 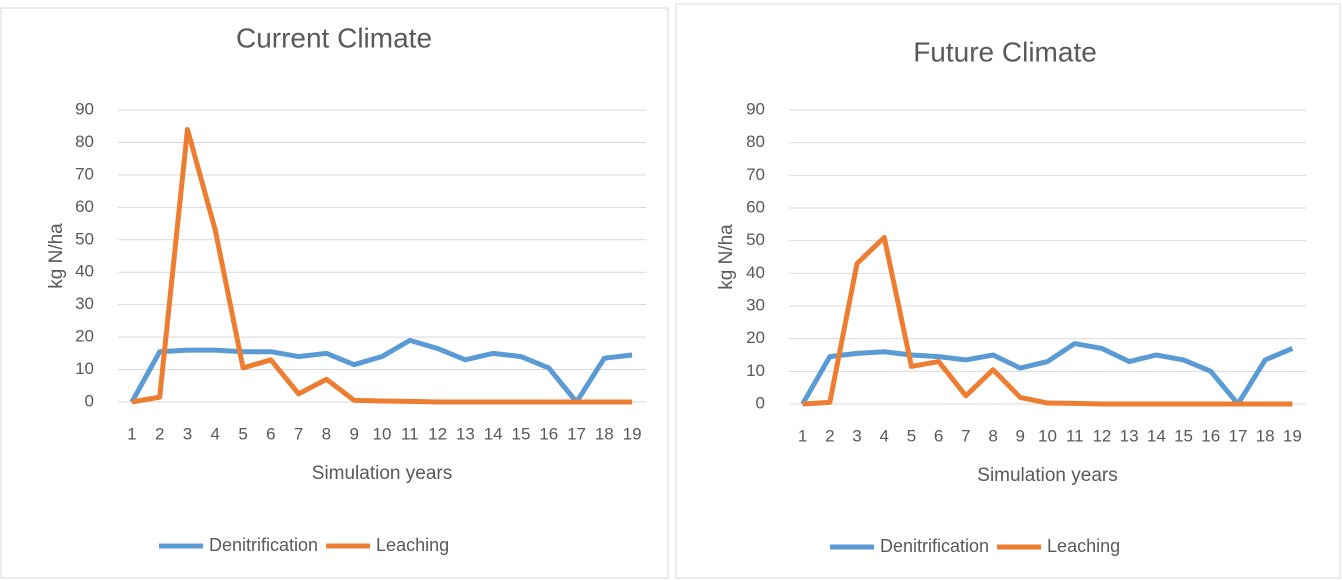 I want to click on chart-title: Current Climate, so click(x=334, y=37).